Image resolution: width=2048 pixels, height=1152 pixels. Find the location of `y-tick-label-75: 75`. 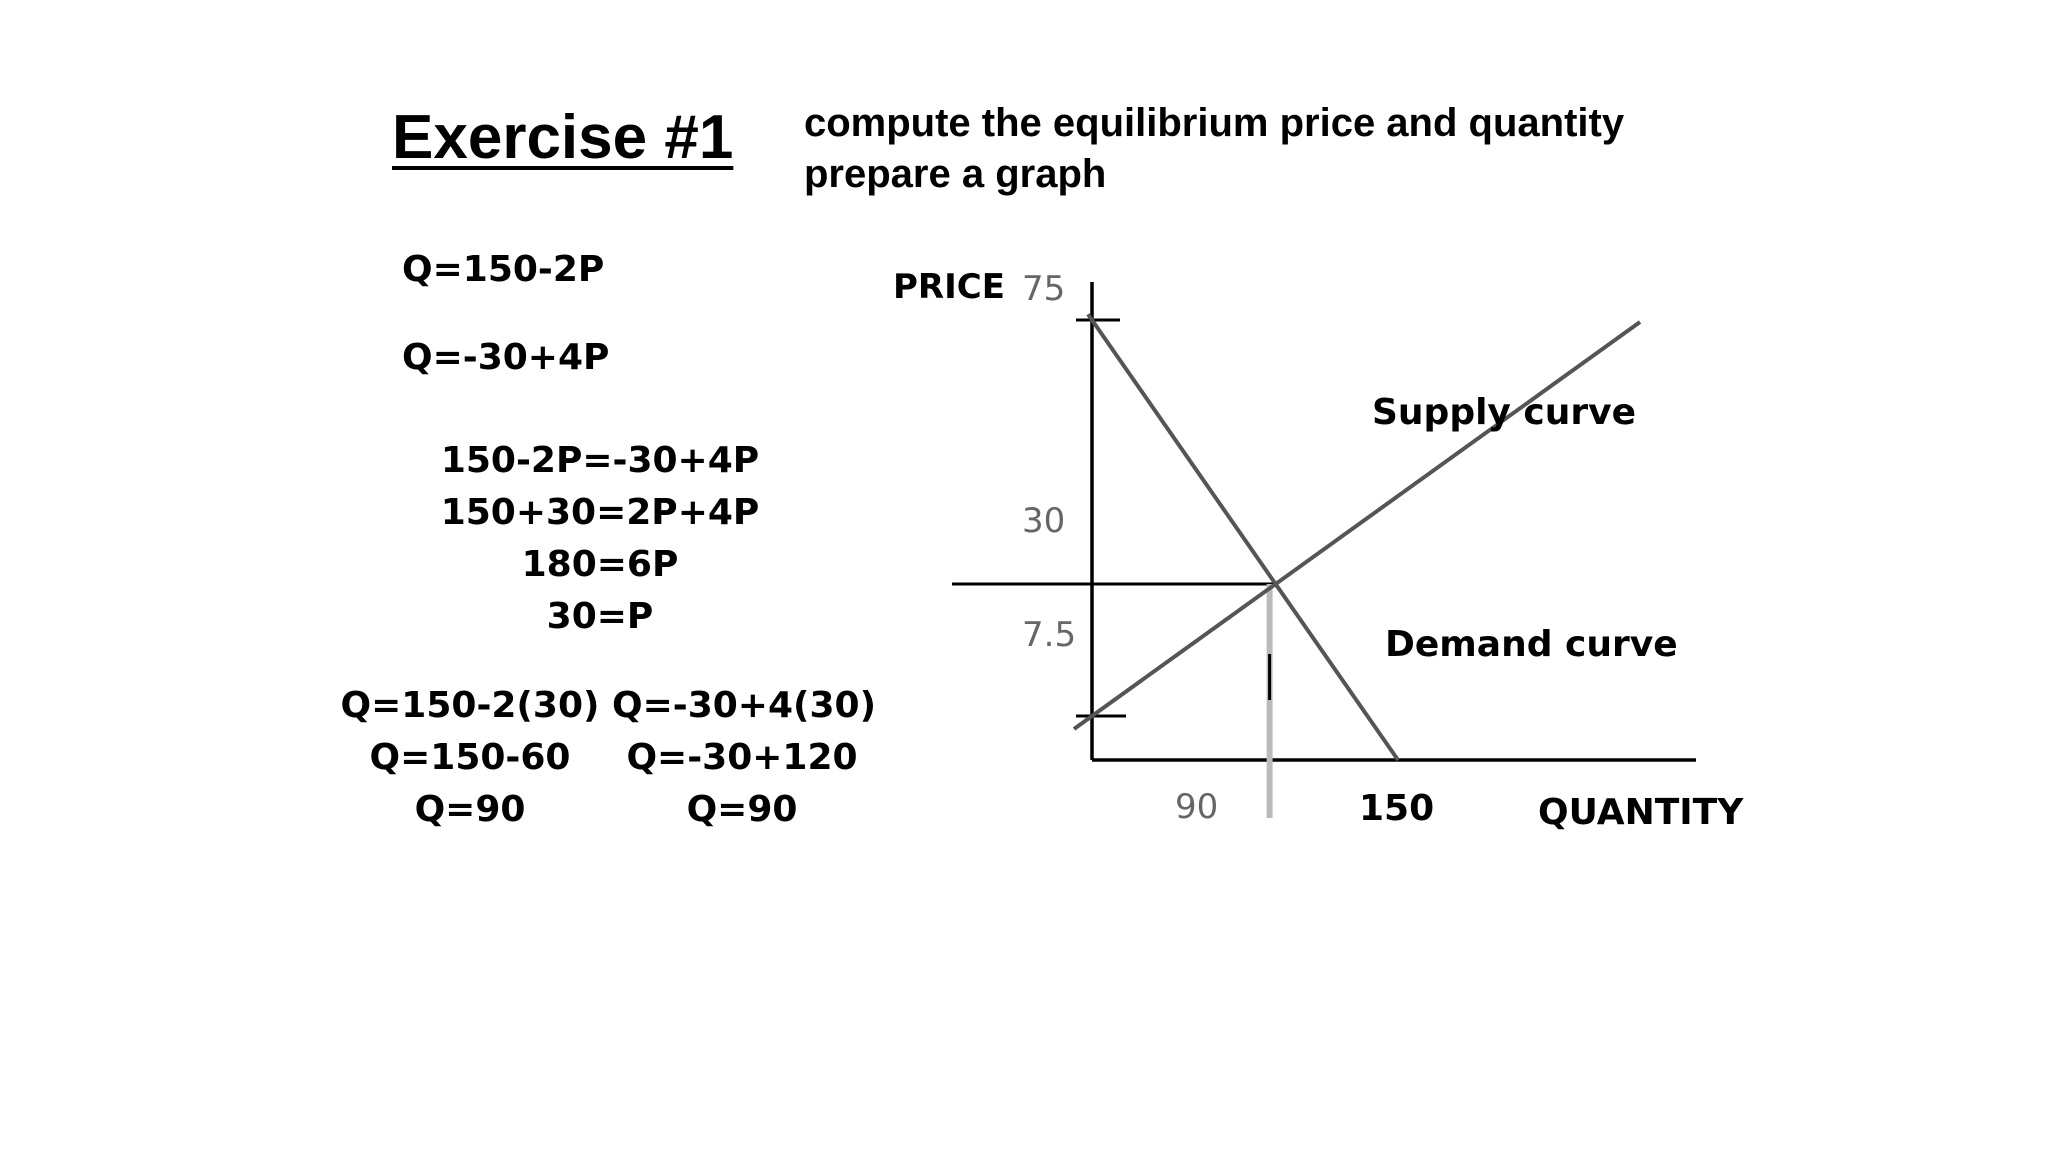

y-tick-label-75: 75 is located at coordinates (1043, 289).